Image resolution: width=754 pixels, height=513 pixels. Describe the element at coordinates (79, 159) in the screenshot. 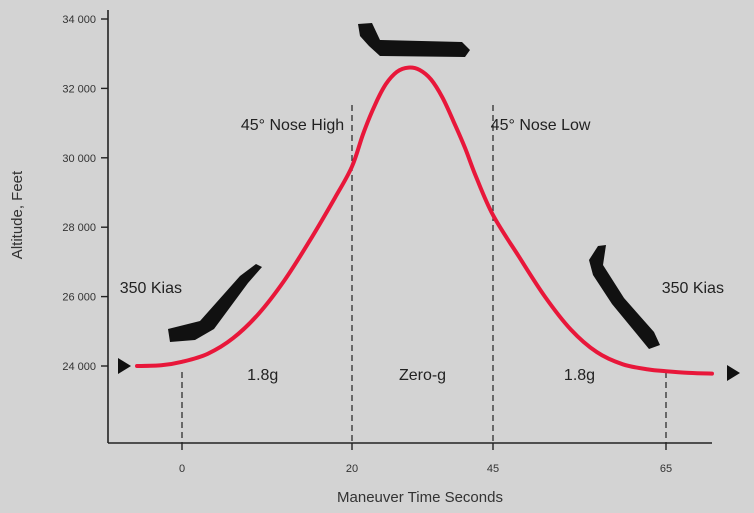

I see `y-tick-label: 30 000` at that location.